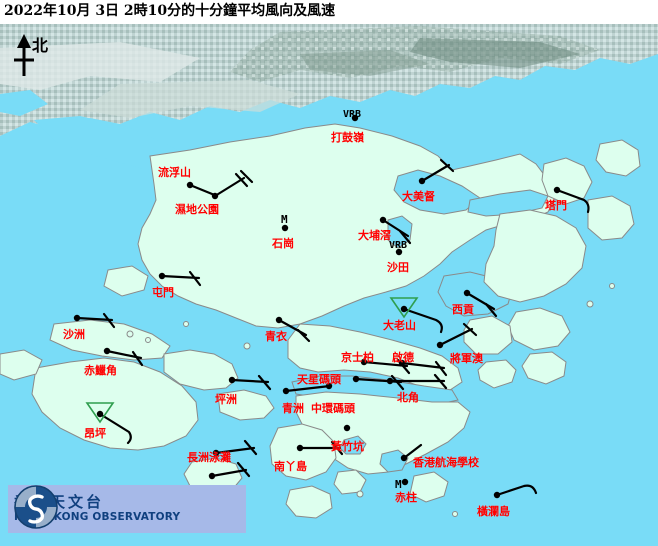 Image resolution: width=658 pixels, height=546 pixels. I want to click on station-label-tai-po-kau: 大埔滘, so click(374, 235).